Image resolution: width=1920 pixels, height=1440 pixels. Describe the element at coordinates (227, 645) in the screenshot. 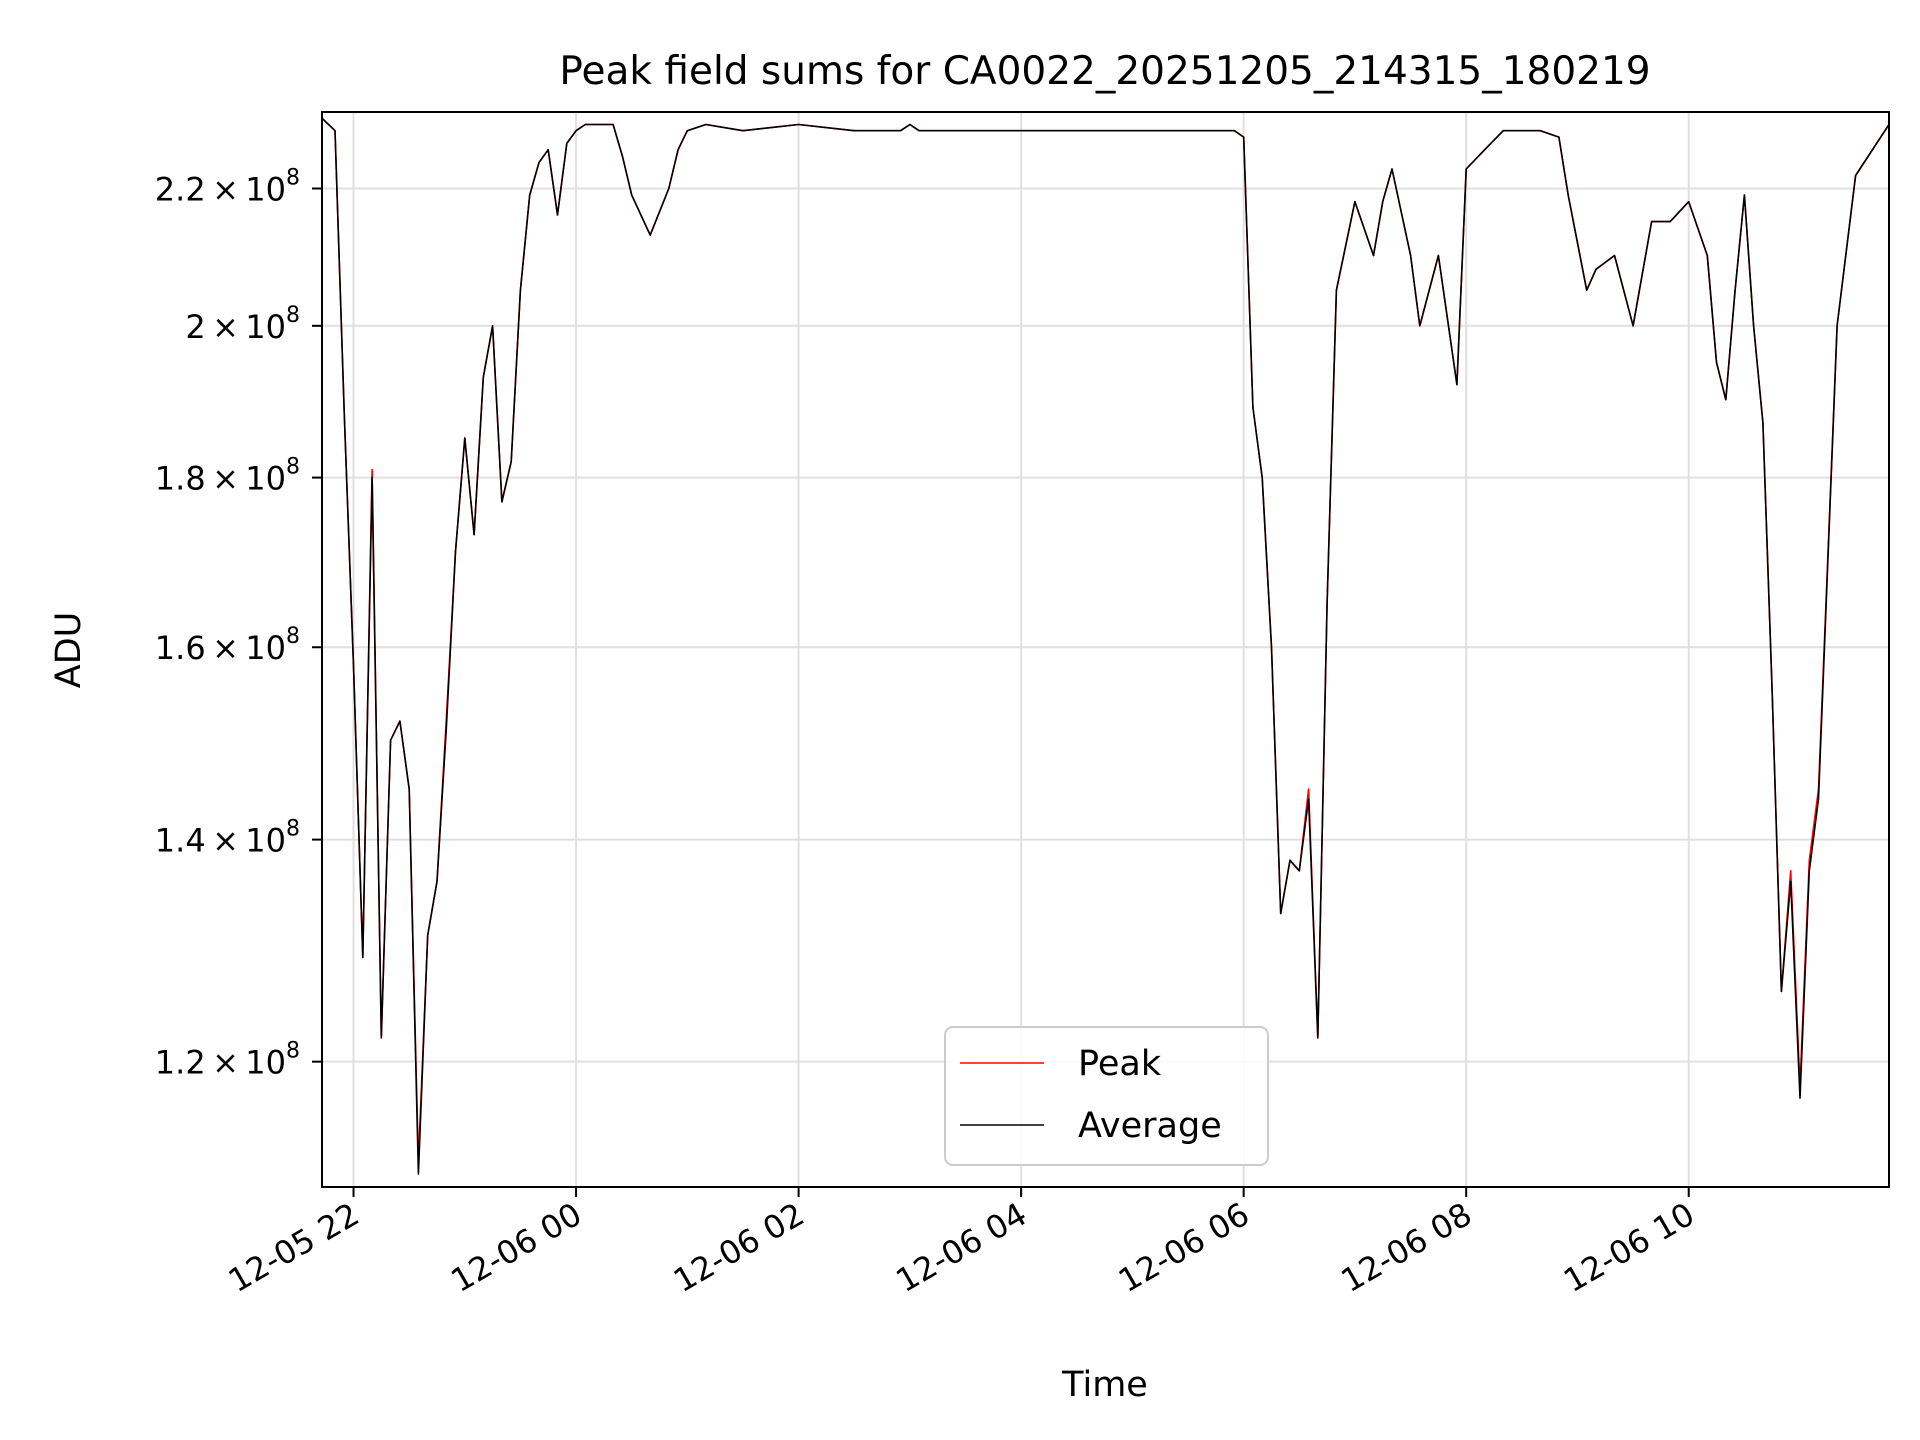

I see `y-tick-label: 1.6 × 108` at that location.